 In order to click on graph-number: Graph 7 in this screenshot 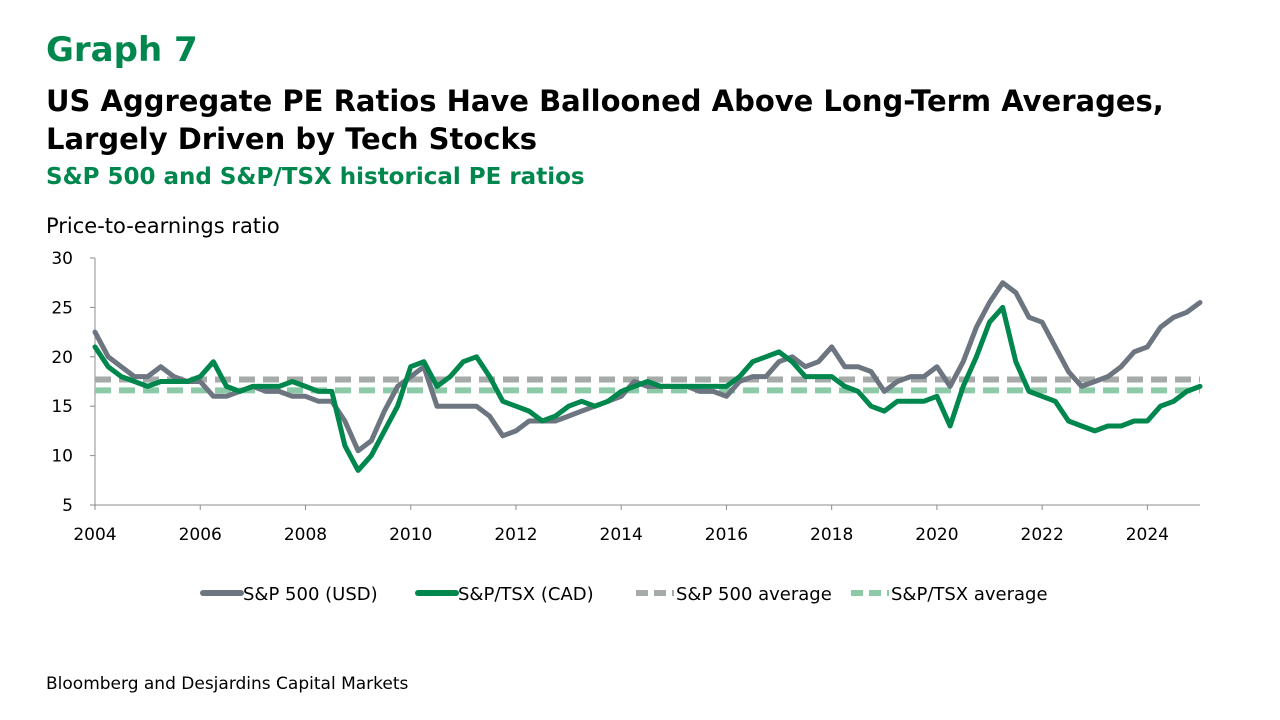, I will do `click(122, 50)`.